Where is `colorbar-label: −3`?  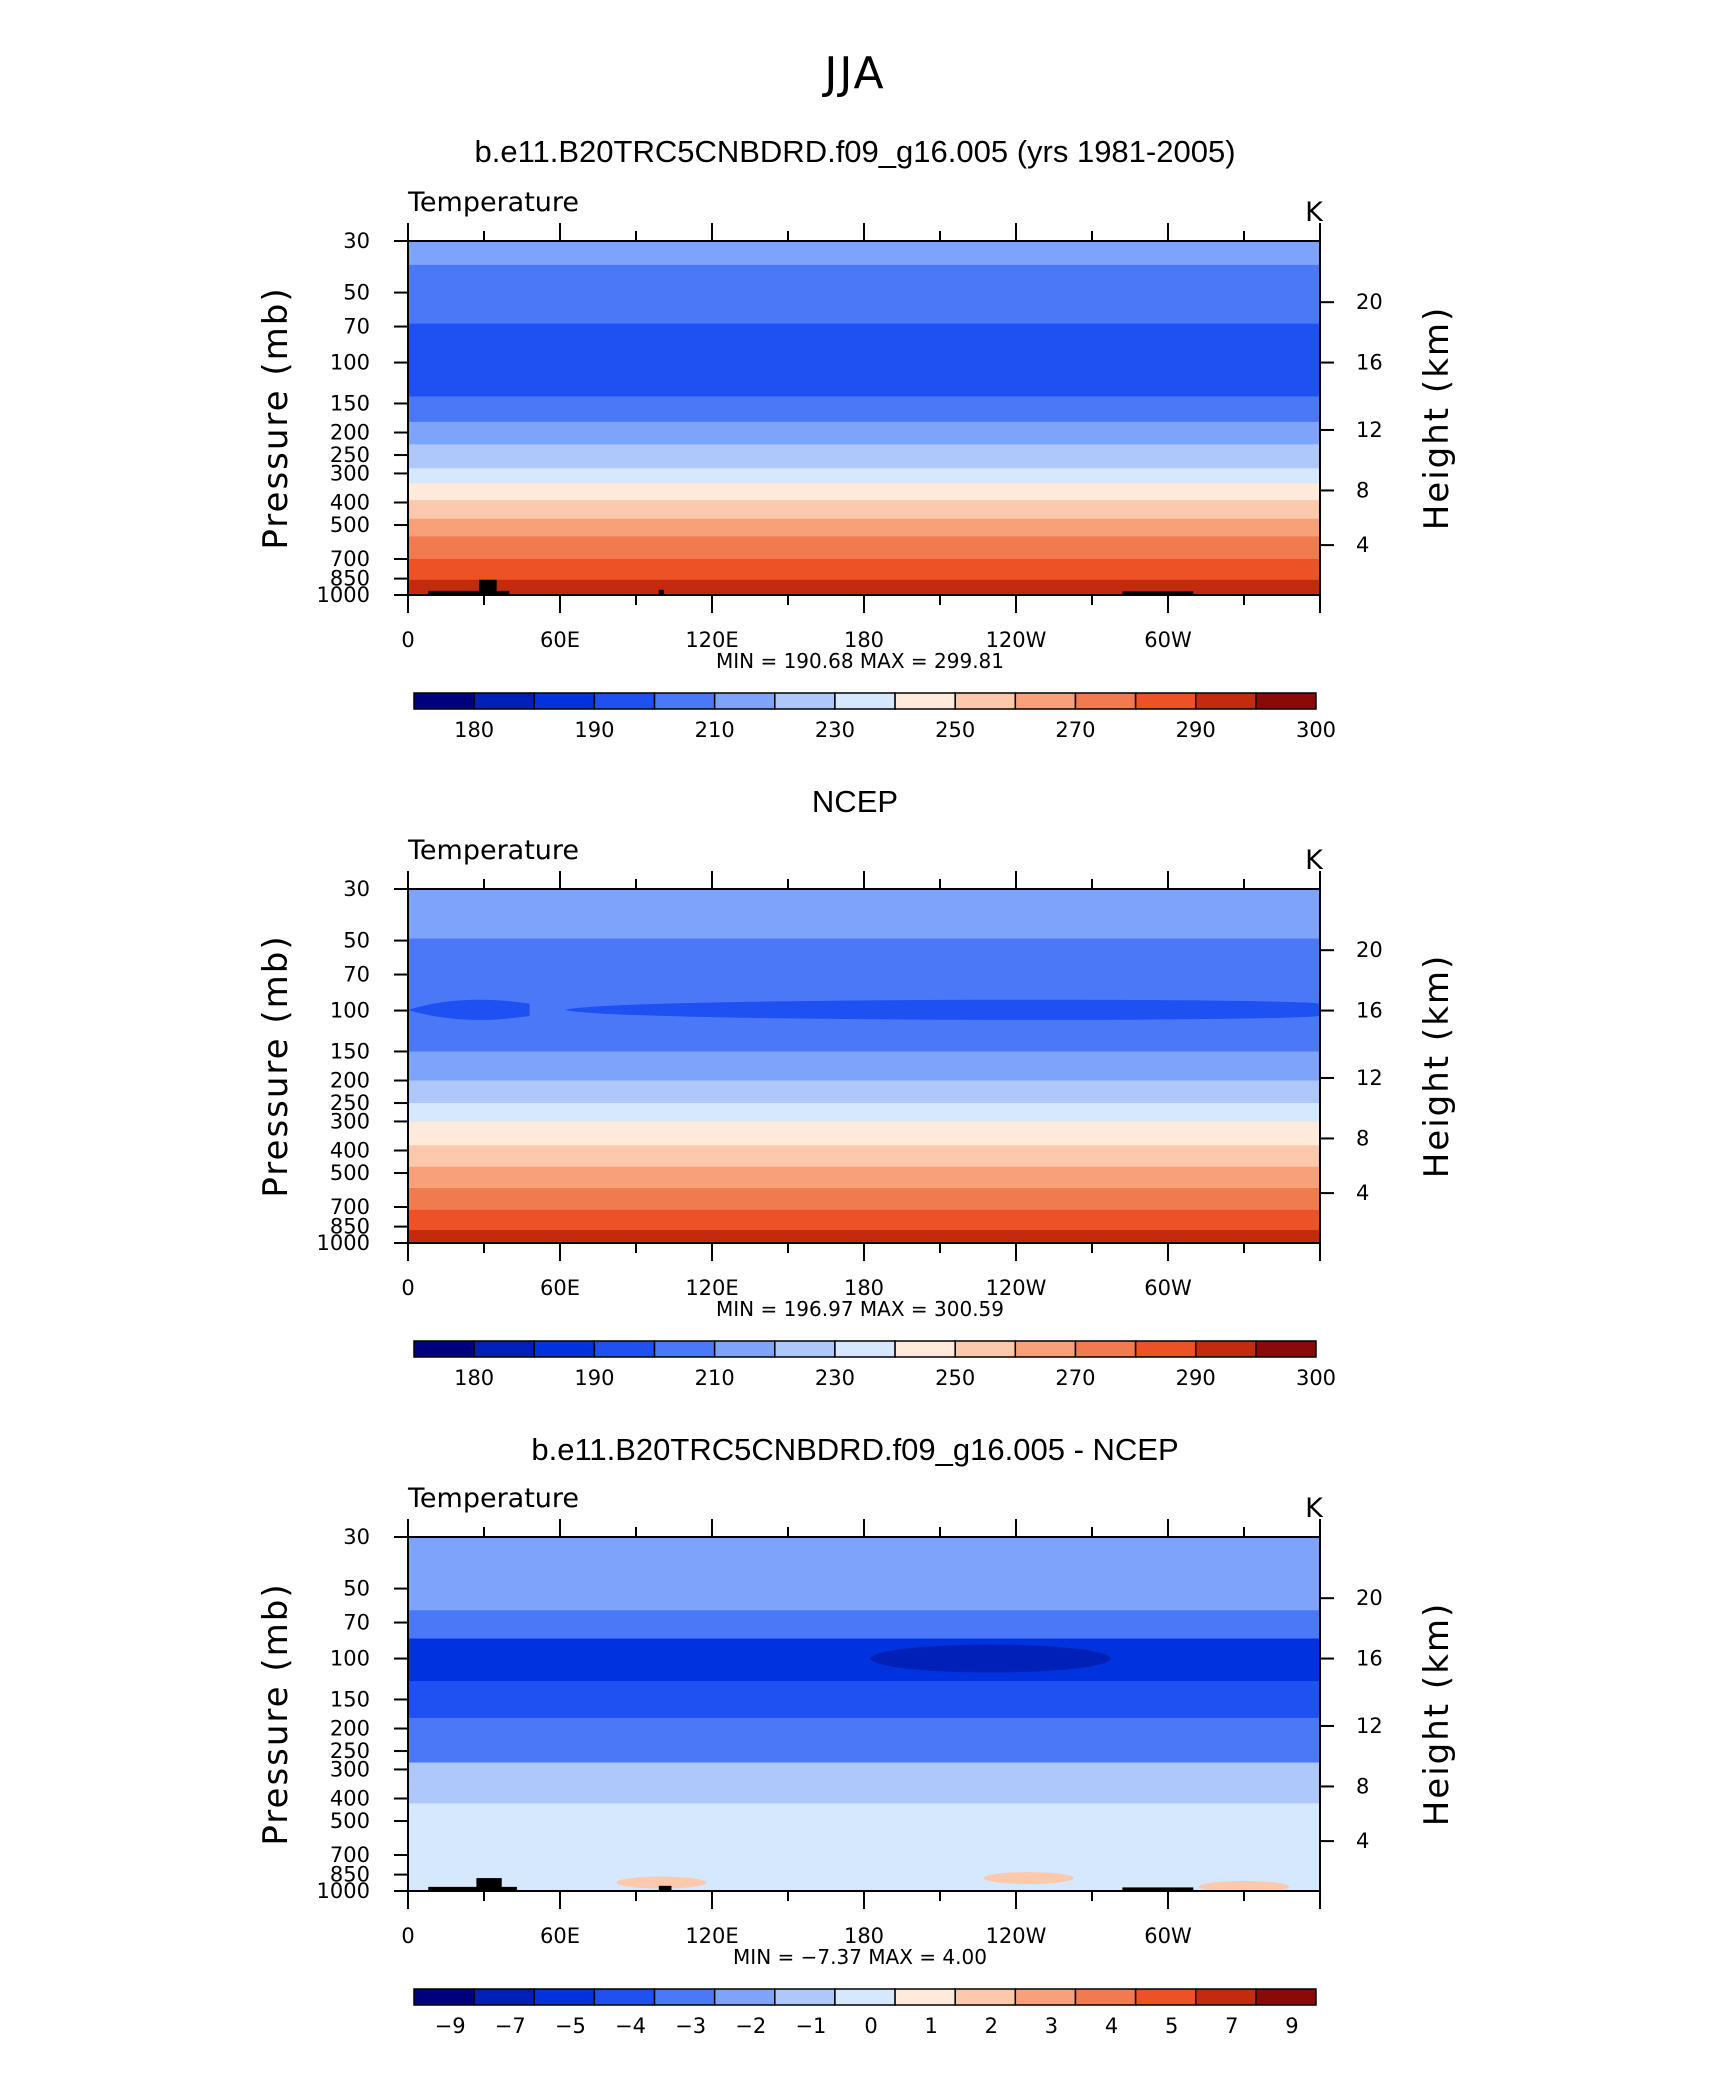
colorbar-label: −3 is located at coordinates (690, 2026).